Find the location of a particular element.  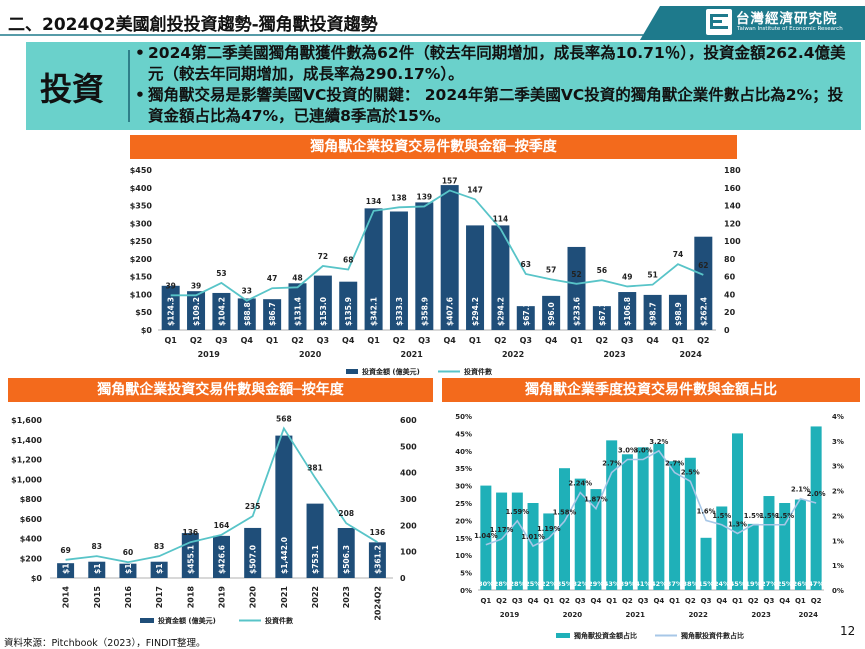

header-band is located at coordinates (432, 24).